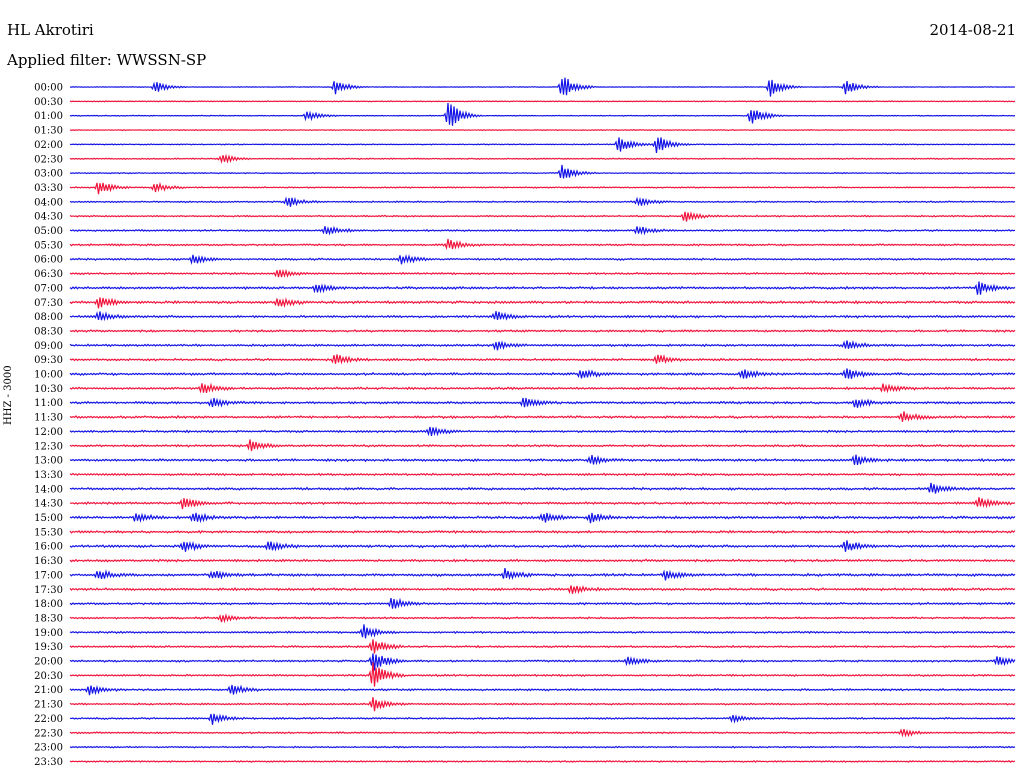  What do you see at coordinates (48, 719) in the screenshot?
I see `row-time-label: 22:00` at bounding box center [48, 719].